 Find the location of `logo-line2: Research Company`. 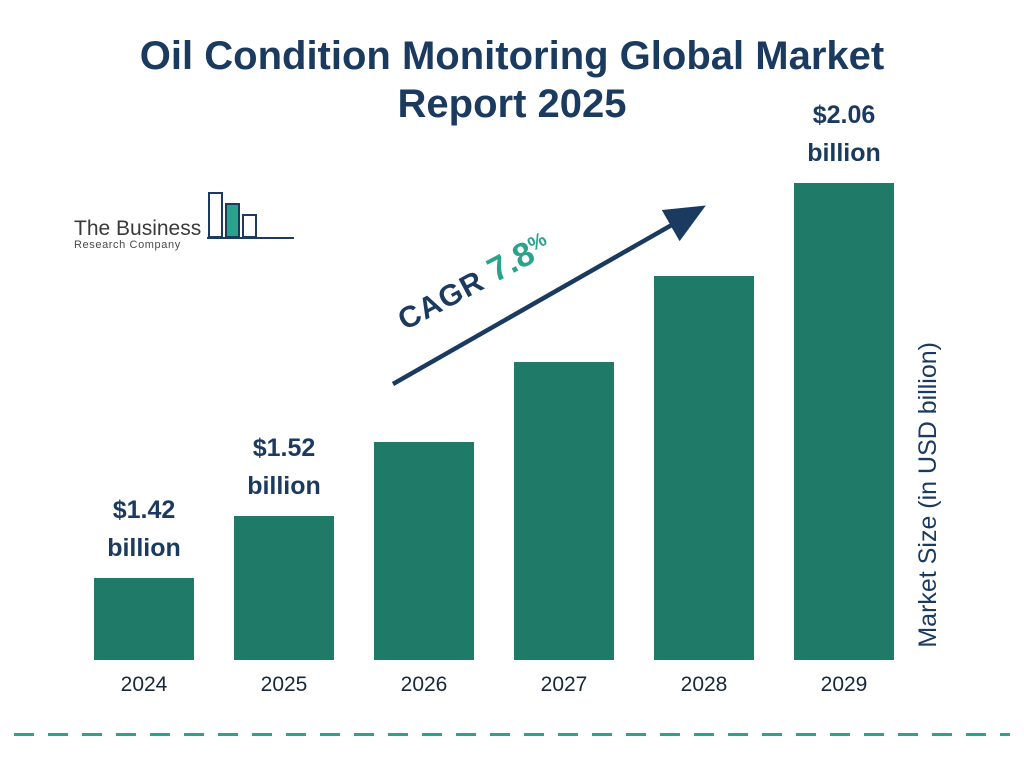

logo-line2: Research Company is located at coordinates (127, 245).